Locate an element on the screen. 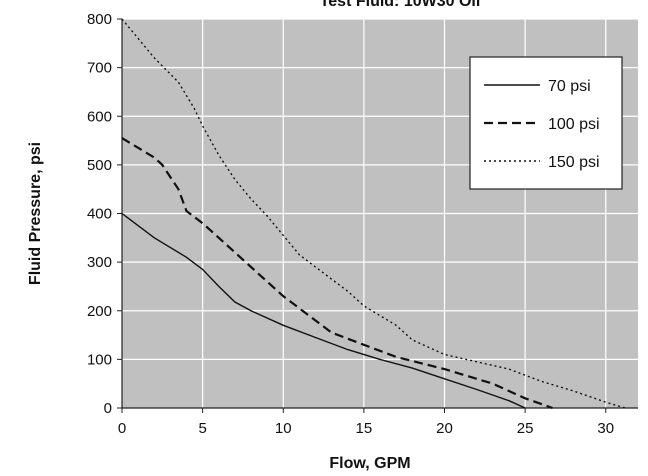 This screenshot has width=648, height=476. legend-box is located at coordinates (546, 123).